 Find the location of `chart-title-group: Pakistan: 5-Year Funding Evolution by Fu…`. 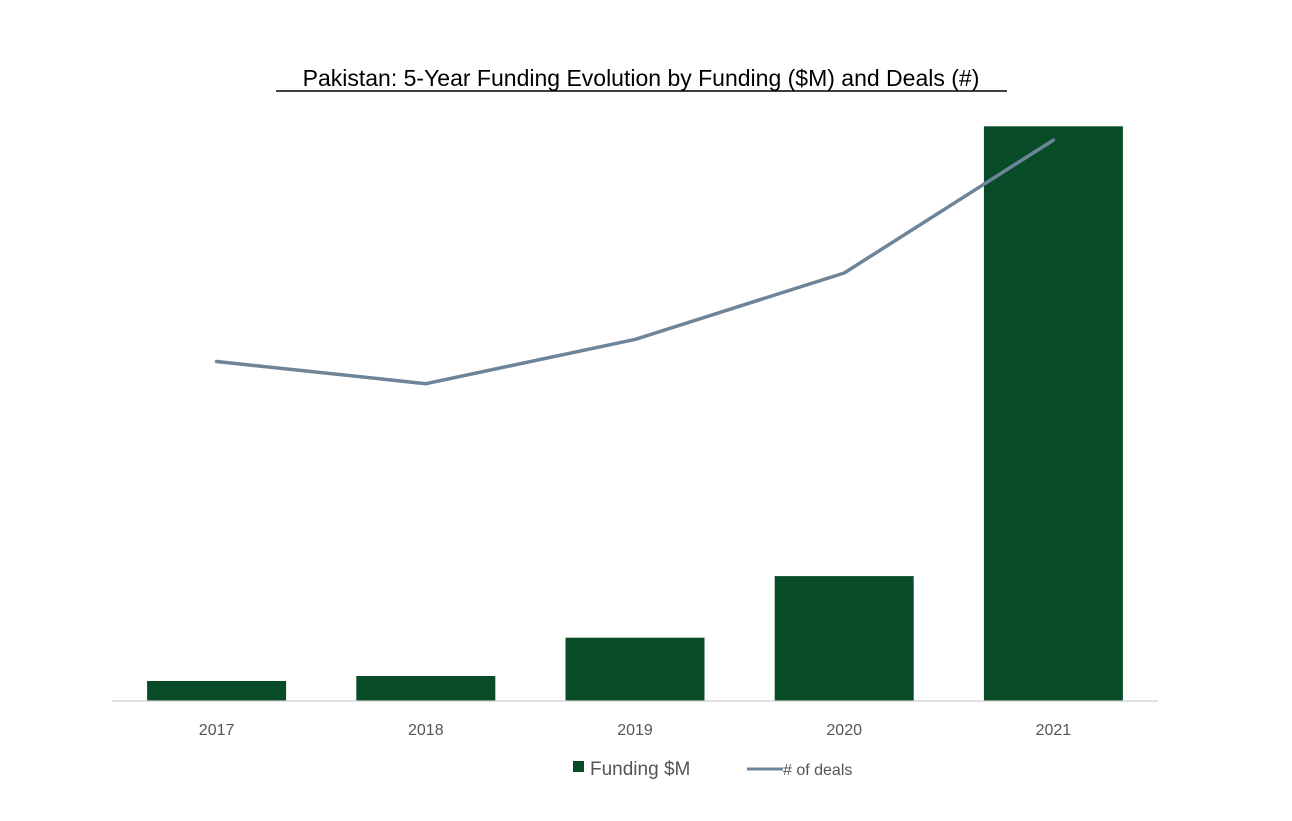

chart-title-group: Pakistan: 5-Year Funding Evolution by Fu… is located at coordinates (641, 78).